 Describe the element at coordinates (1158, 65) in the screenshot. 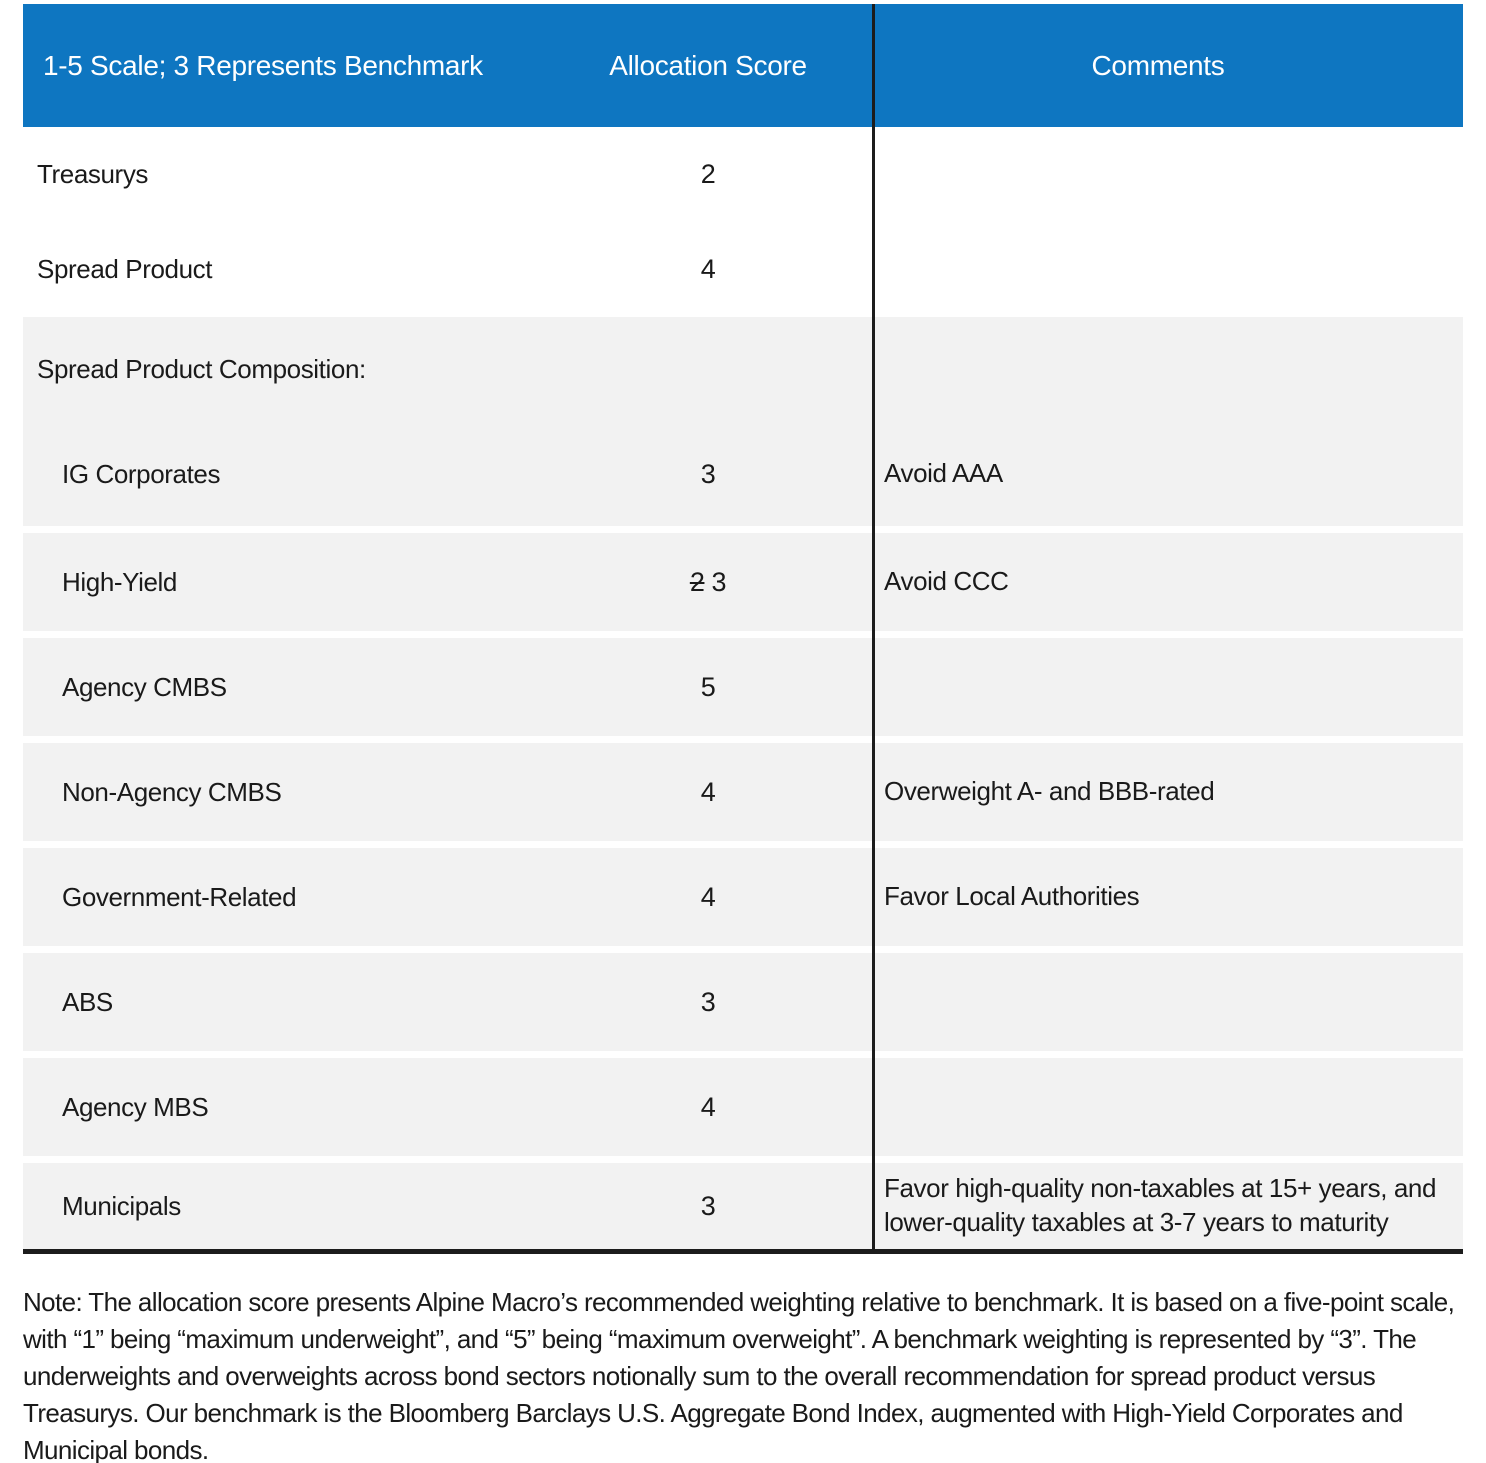

I see `header-comments-label: Comments` at that location.